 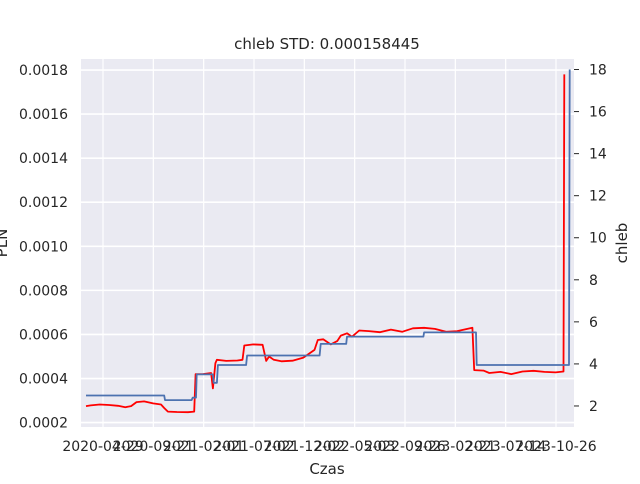 What do you see at coordinates (555, 447) in the screenshot?
I see `x-tick-label: 2023-10-26` at bounding box center [555, 447].